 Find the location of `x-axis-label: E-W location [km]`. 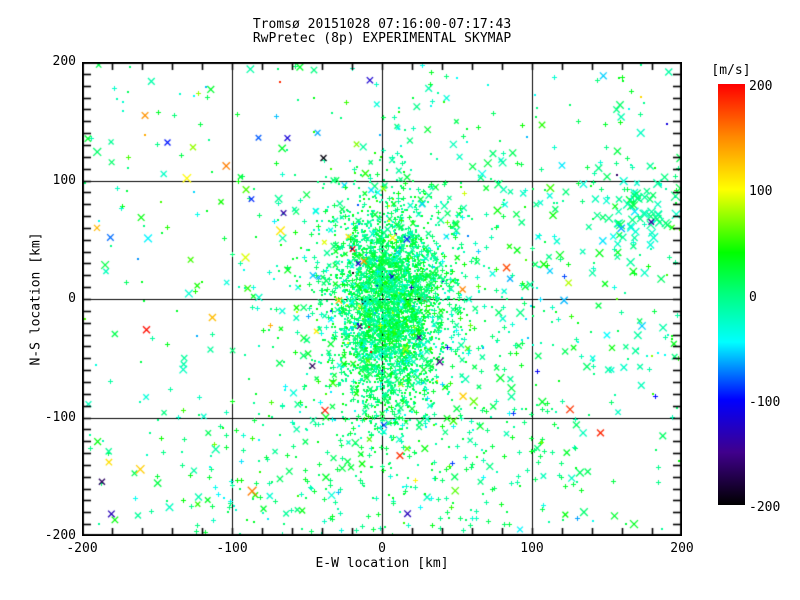

x-axis-label: E-W location [km] is located at coordinates (382, 563).